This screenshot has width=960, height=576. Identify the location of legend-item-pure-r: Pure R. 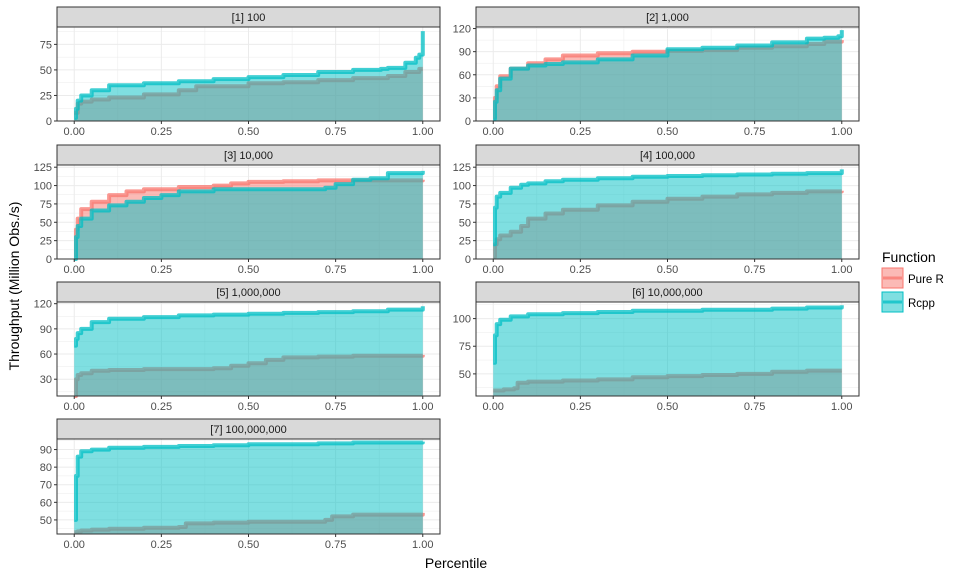
(912, 278).